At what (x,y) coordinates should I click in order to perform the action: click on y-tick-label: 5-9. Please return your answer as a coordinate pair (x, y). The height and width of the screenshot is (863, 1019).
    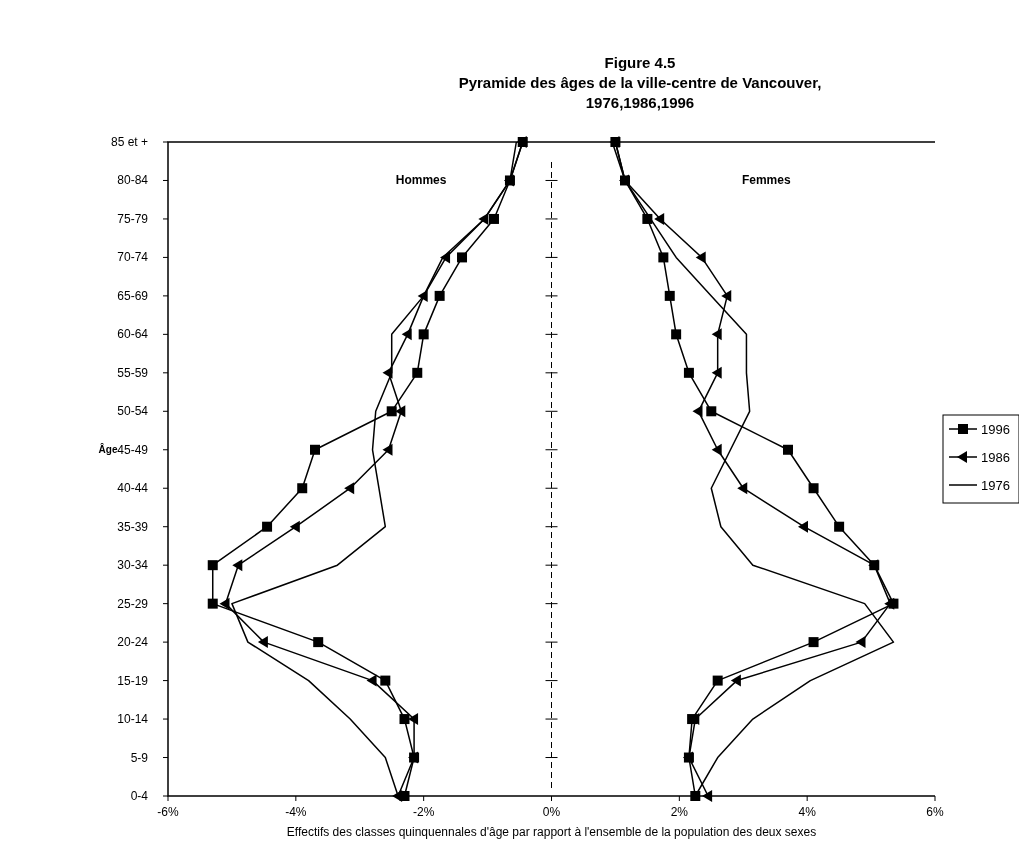
    Looking at the image, I should click on (139, 757).